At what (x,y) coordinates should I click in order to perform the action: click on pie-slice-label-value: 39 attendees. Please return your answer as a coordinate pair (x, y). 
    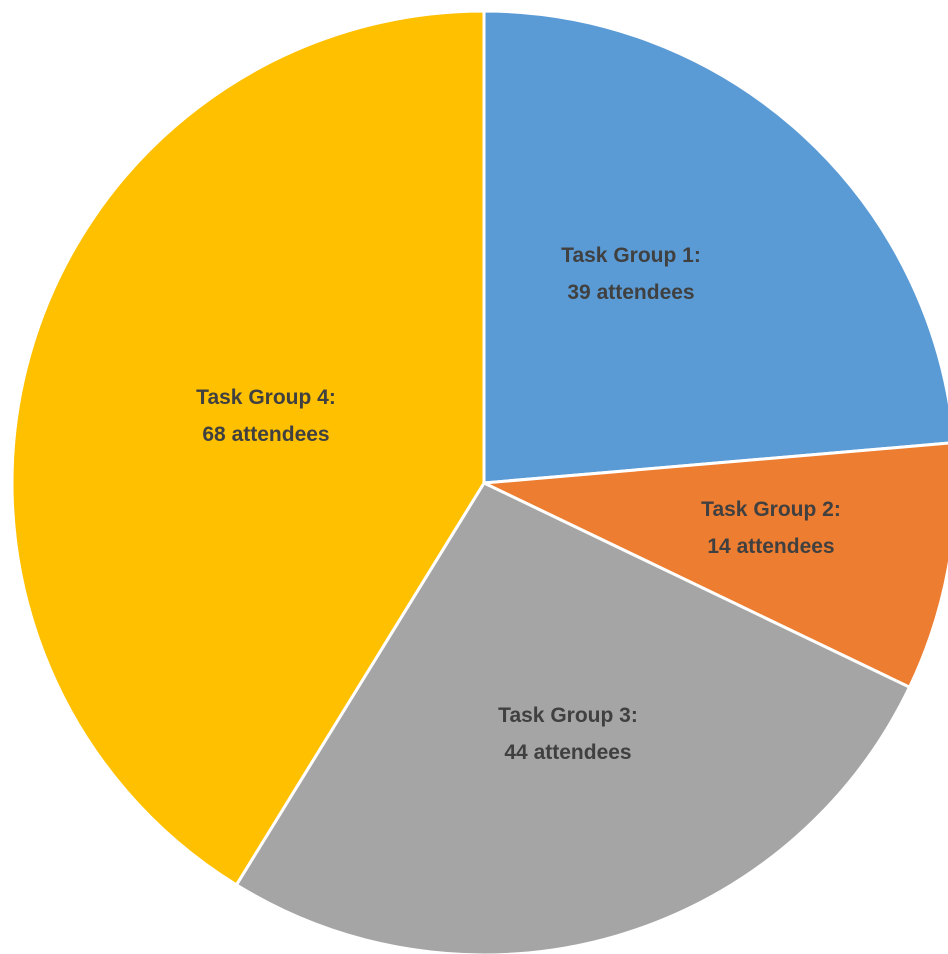
    Looking at the image, I should click on (630, 292).